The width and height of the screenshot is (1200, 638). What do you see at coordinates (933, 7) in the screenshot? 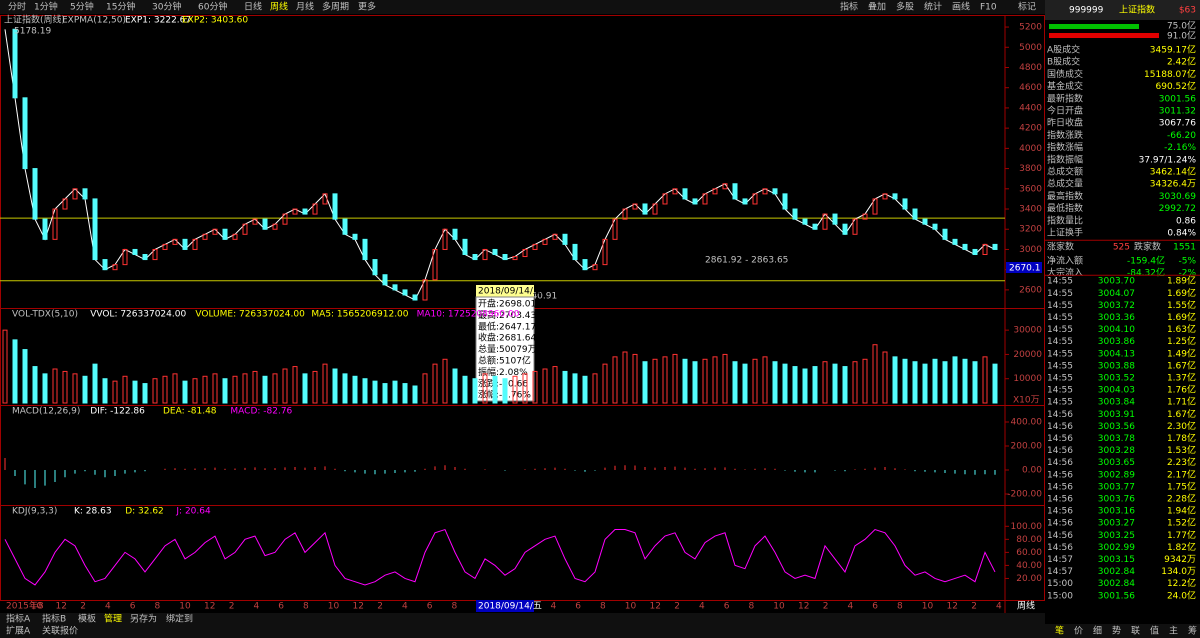
I see `toolbar-button: 统计` at bounding box center [933, 7].